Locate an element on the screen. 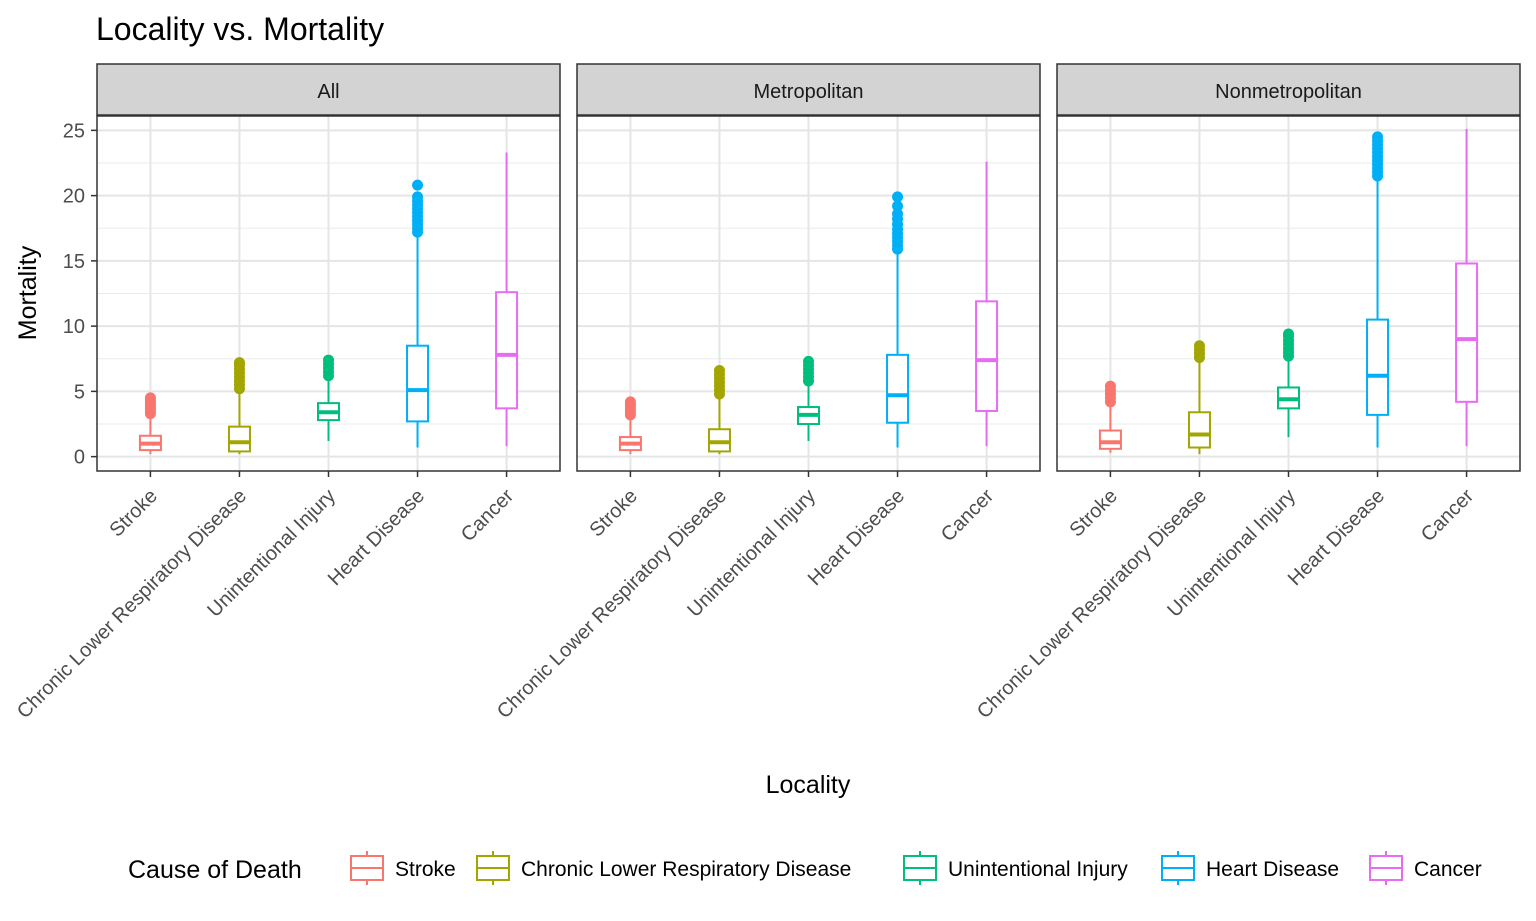  legend-item-cancer: Cancer is located at coordinates (1425, 868).